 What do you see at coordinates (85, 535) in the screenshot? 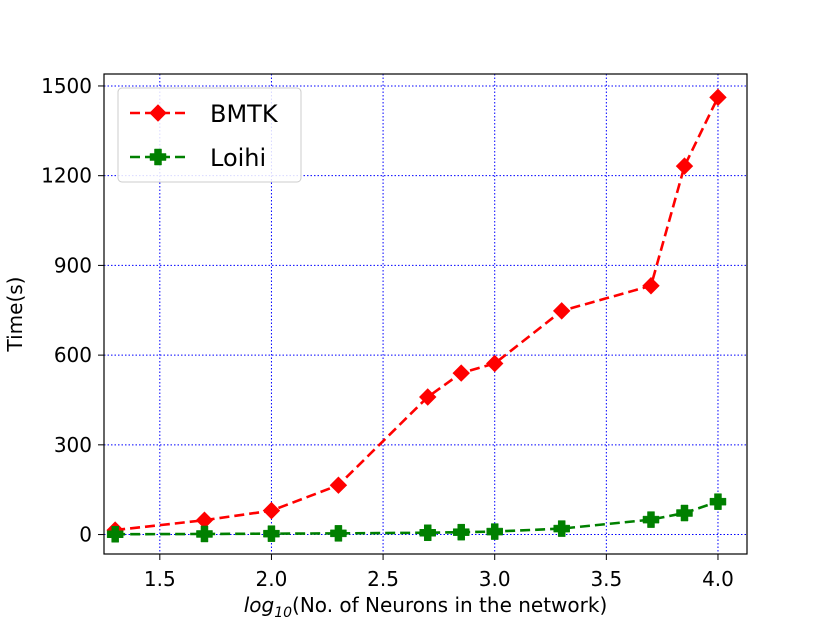
I see `y-tick-label: 0` at bounding box center [85, 535].